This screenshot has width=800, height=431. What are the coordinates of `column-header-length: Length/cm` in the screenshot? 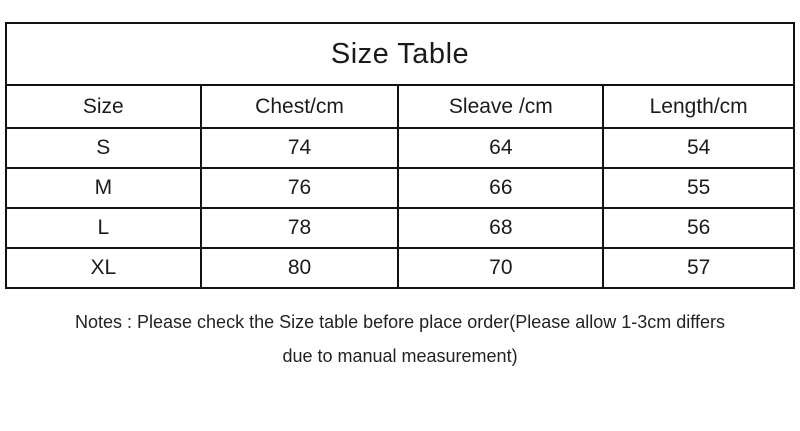 It's located at (698, 106).